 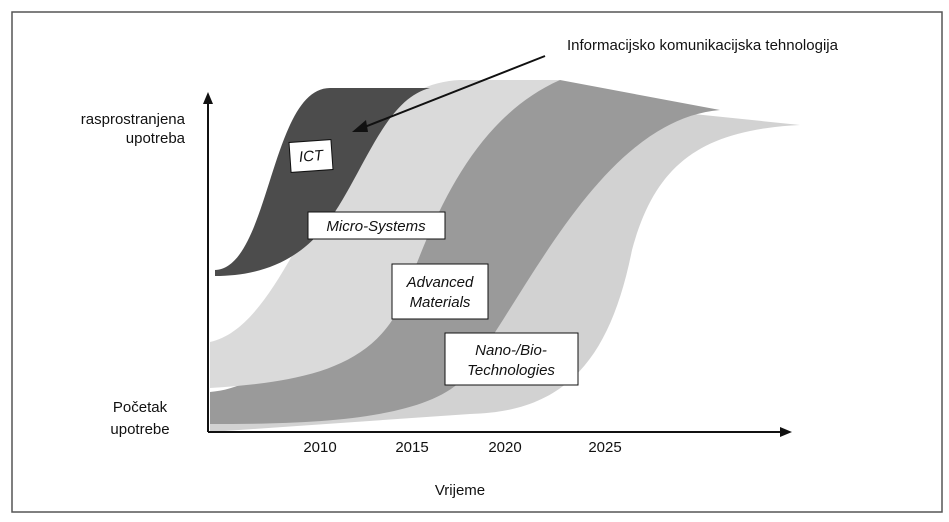 What do you see at coordinates (140, 407) in the screenshot?
I see `y-bottom-label: Početak` at bounding box center [140, 407].